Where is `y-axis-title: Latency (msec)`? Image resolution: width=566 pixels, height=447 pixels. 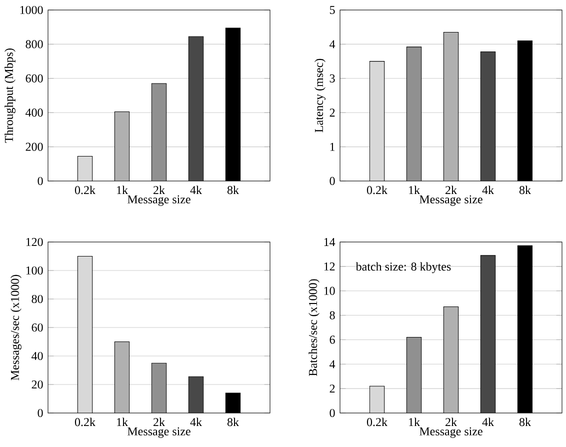 y-axis-title: Latency (msec) is located at coordinates (320, 95).